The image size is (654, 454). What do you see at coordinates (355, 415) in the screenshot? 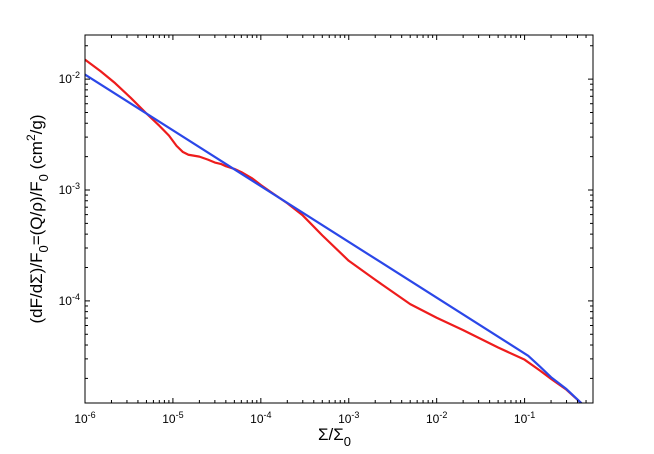
I see `x-tick-label-exponent: -3` at bounding box center [355, 415].